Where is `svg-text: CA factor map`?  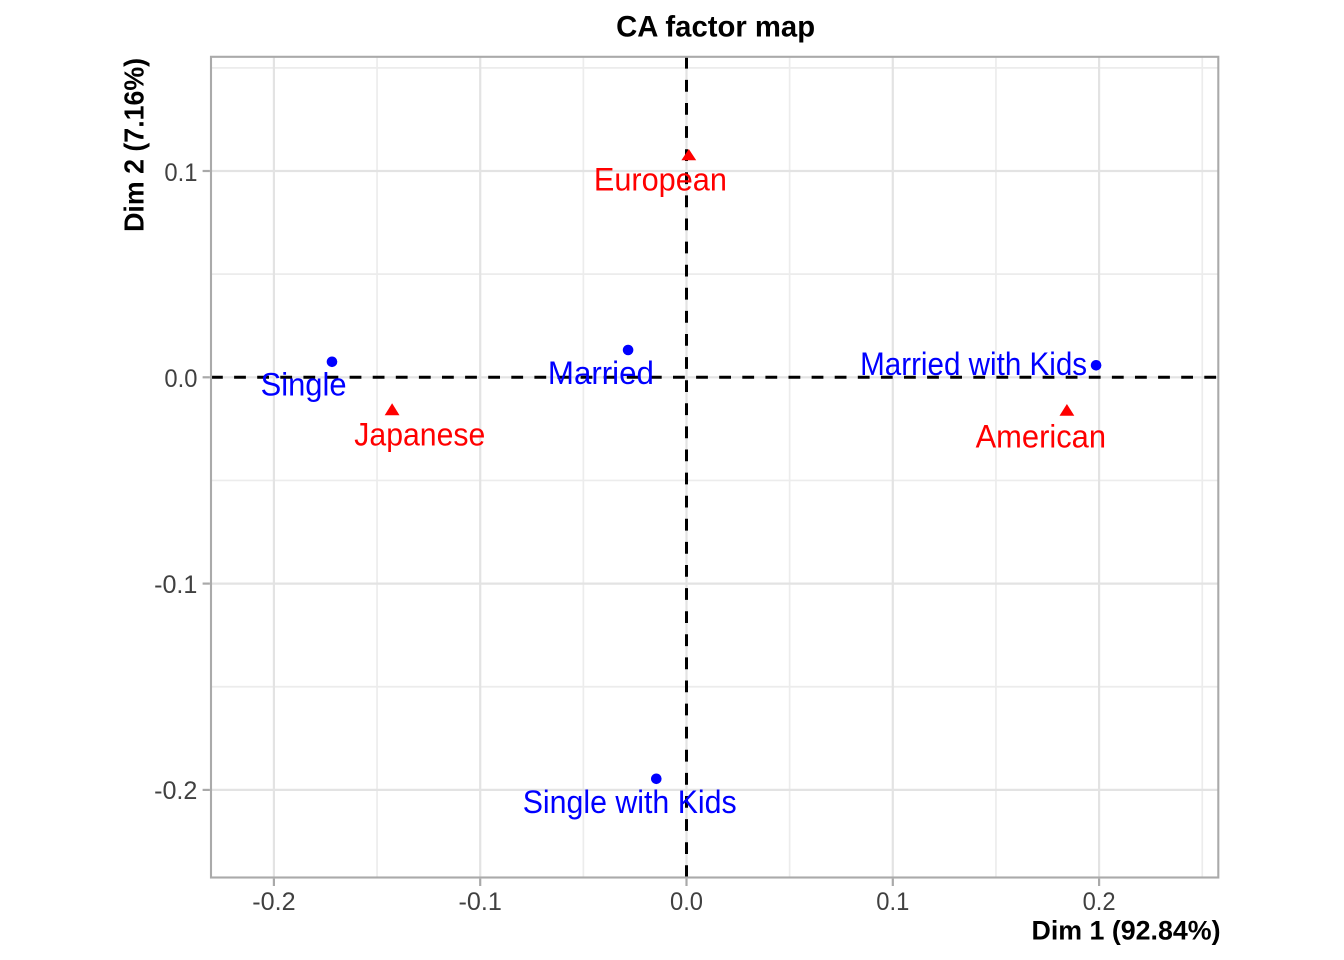 svg-text: CA factor map is located at coordinates (715, 26).